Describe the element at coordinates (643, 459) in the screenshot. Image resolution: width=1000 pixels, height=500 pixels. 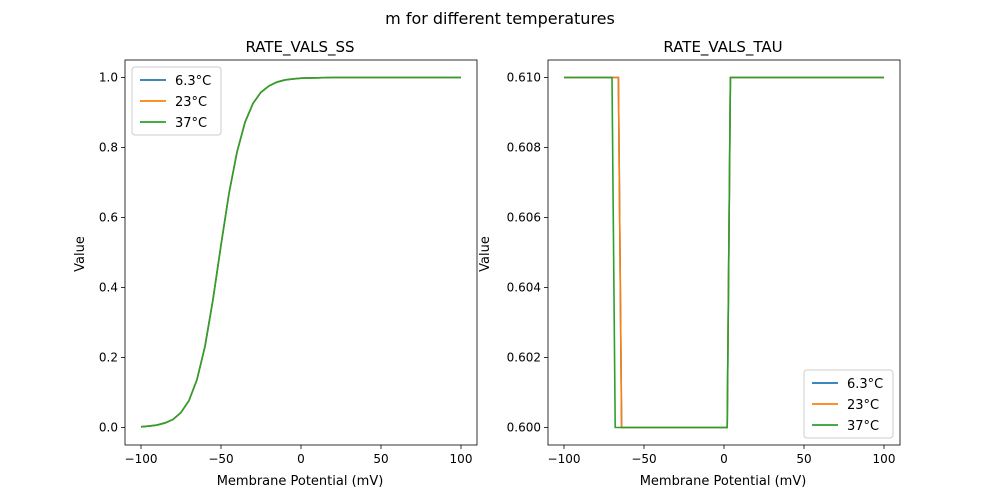
I see `right-xtick-label: −50` at that location.